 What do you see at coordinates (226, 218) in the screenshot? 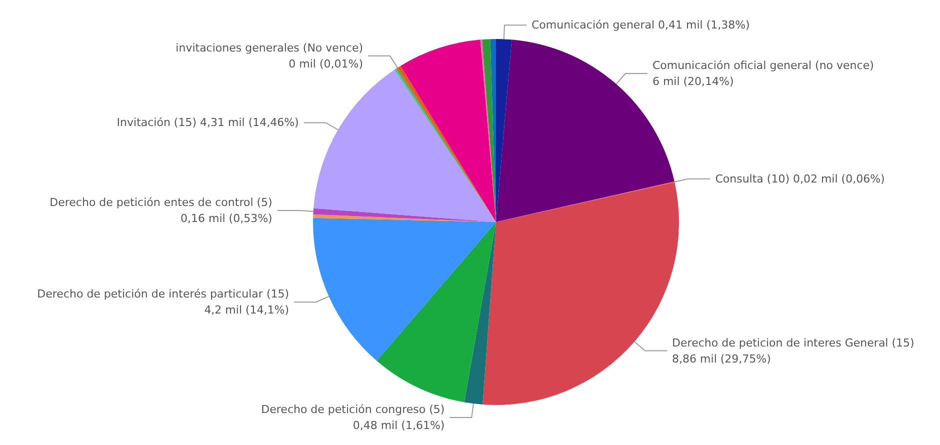
I see `data-label: 0,16 mil (0,53%)` at bounding box center [226, 218].